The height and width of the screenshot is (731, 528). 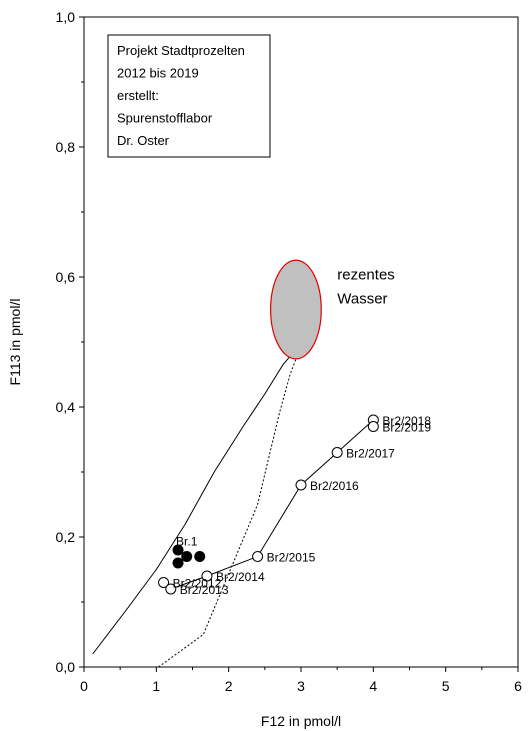 I want to click on x-tick-label: 6, so click(x=518, y=686).